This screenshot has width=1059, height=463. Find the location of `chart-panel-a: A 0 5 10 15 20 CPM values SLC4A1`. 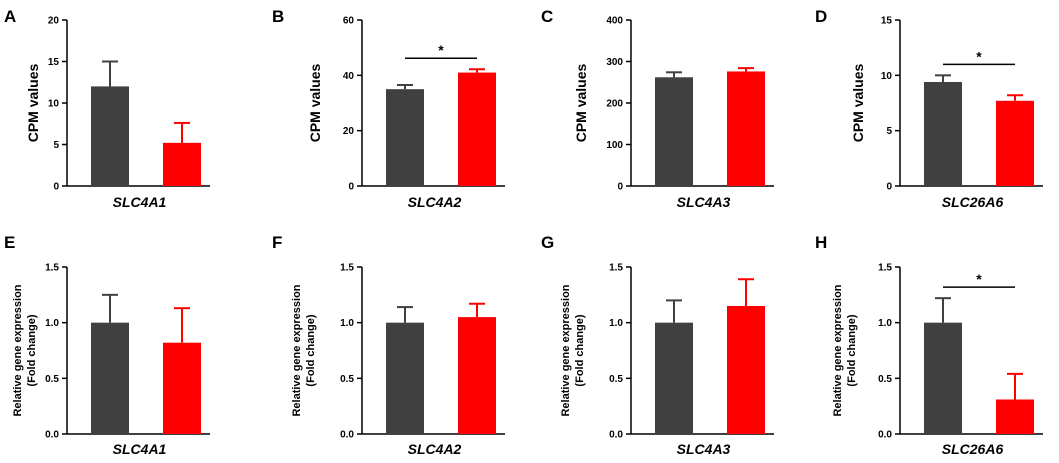

chart-panel-a: A 0 5 10 15 20 CPM values SLC4A1 is located at coordinates (107, 108).